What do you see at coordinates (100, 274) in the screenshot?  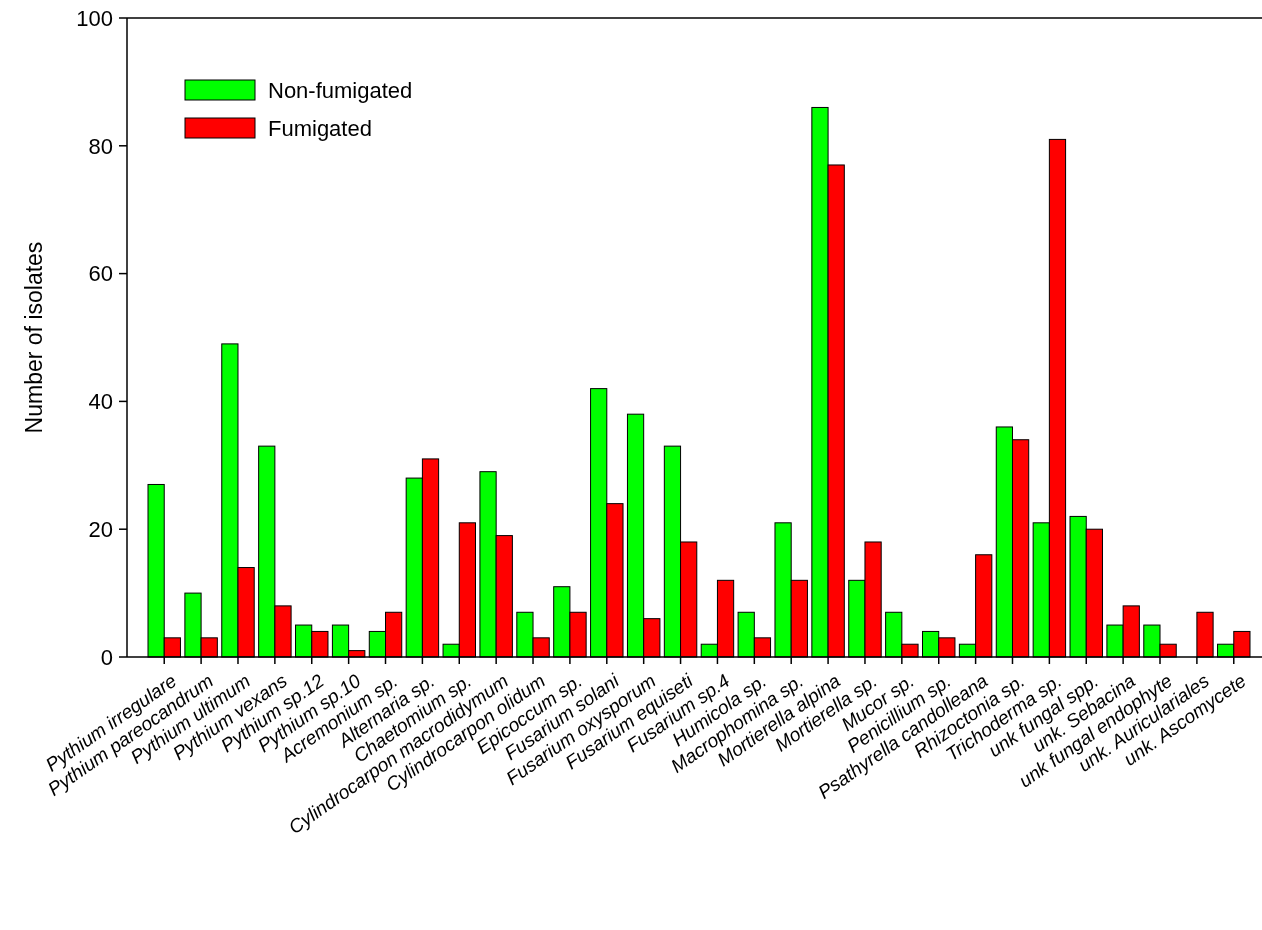 I see `y-tick-label: 60` at bounding box center [100, 274].